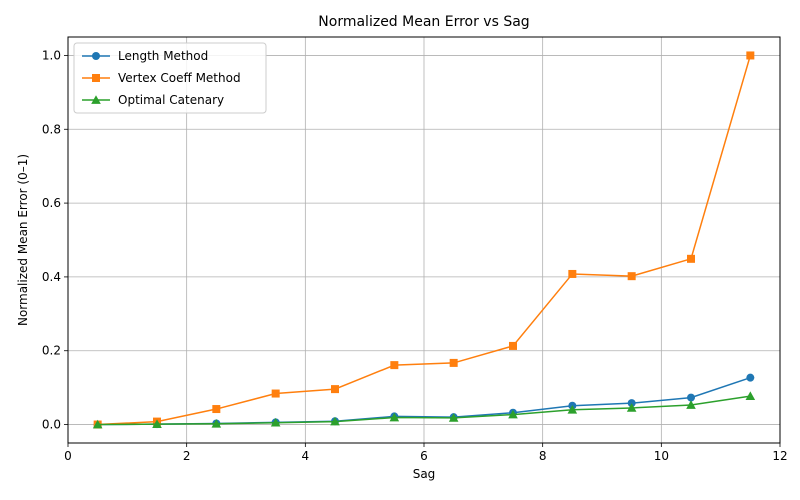  I want to click on legend-item: Optimal Catenary, so click(153, 100).